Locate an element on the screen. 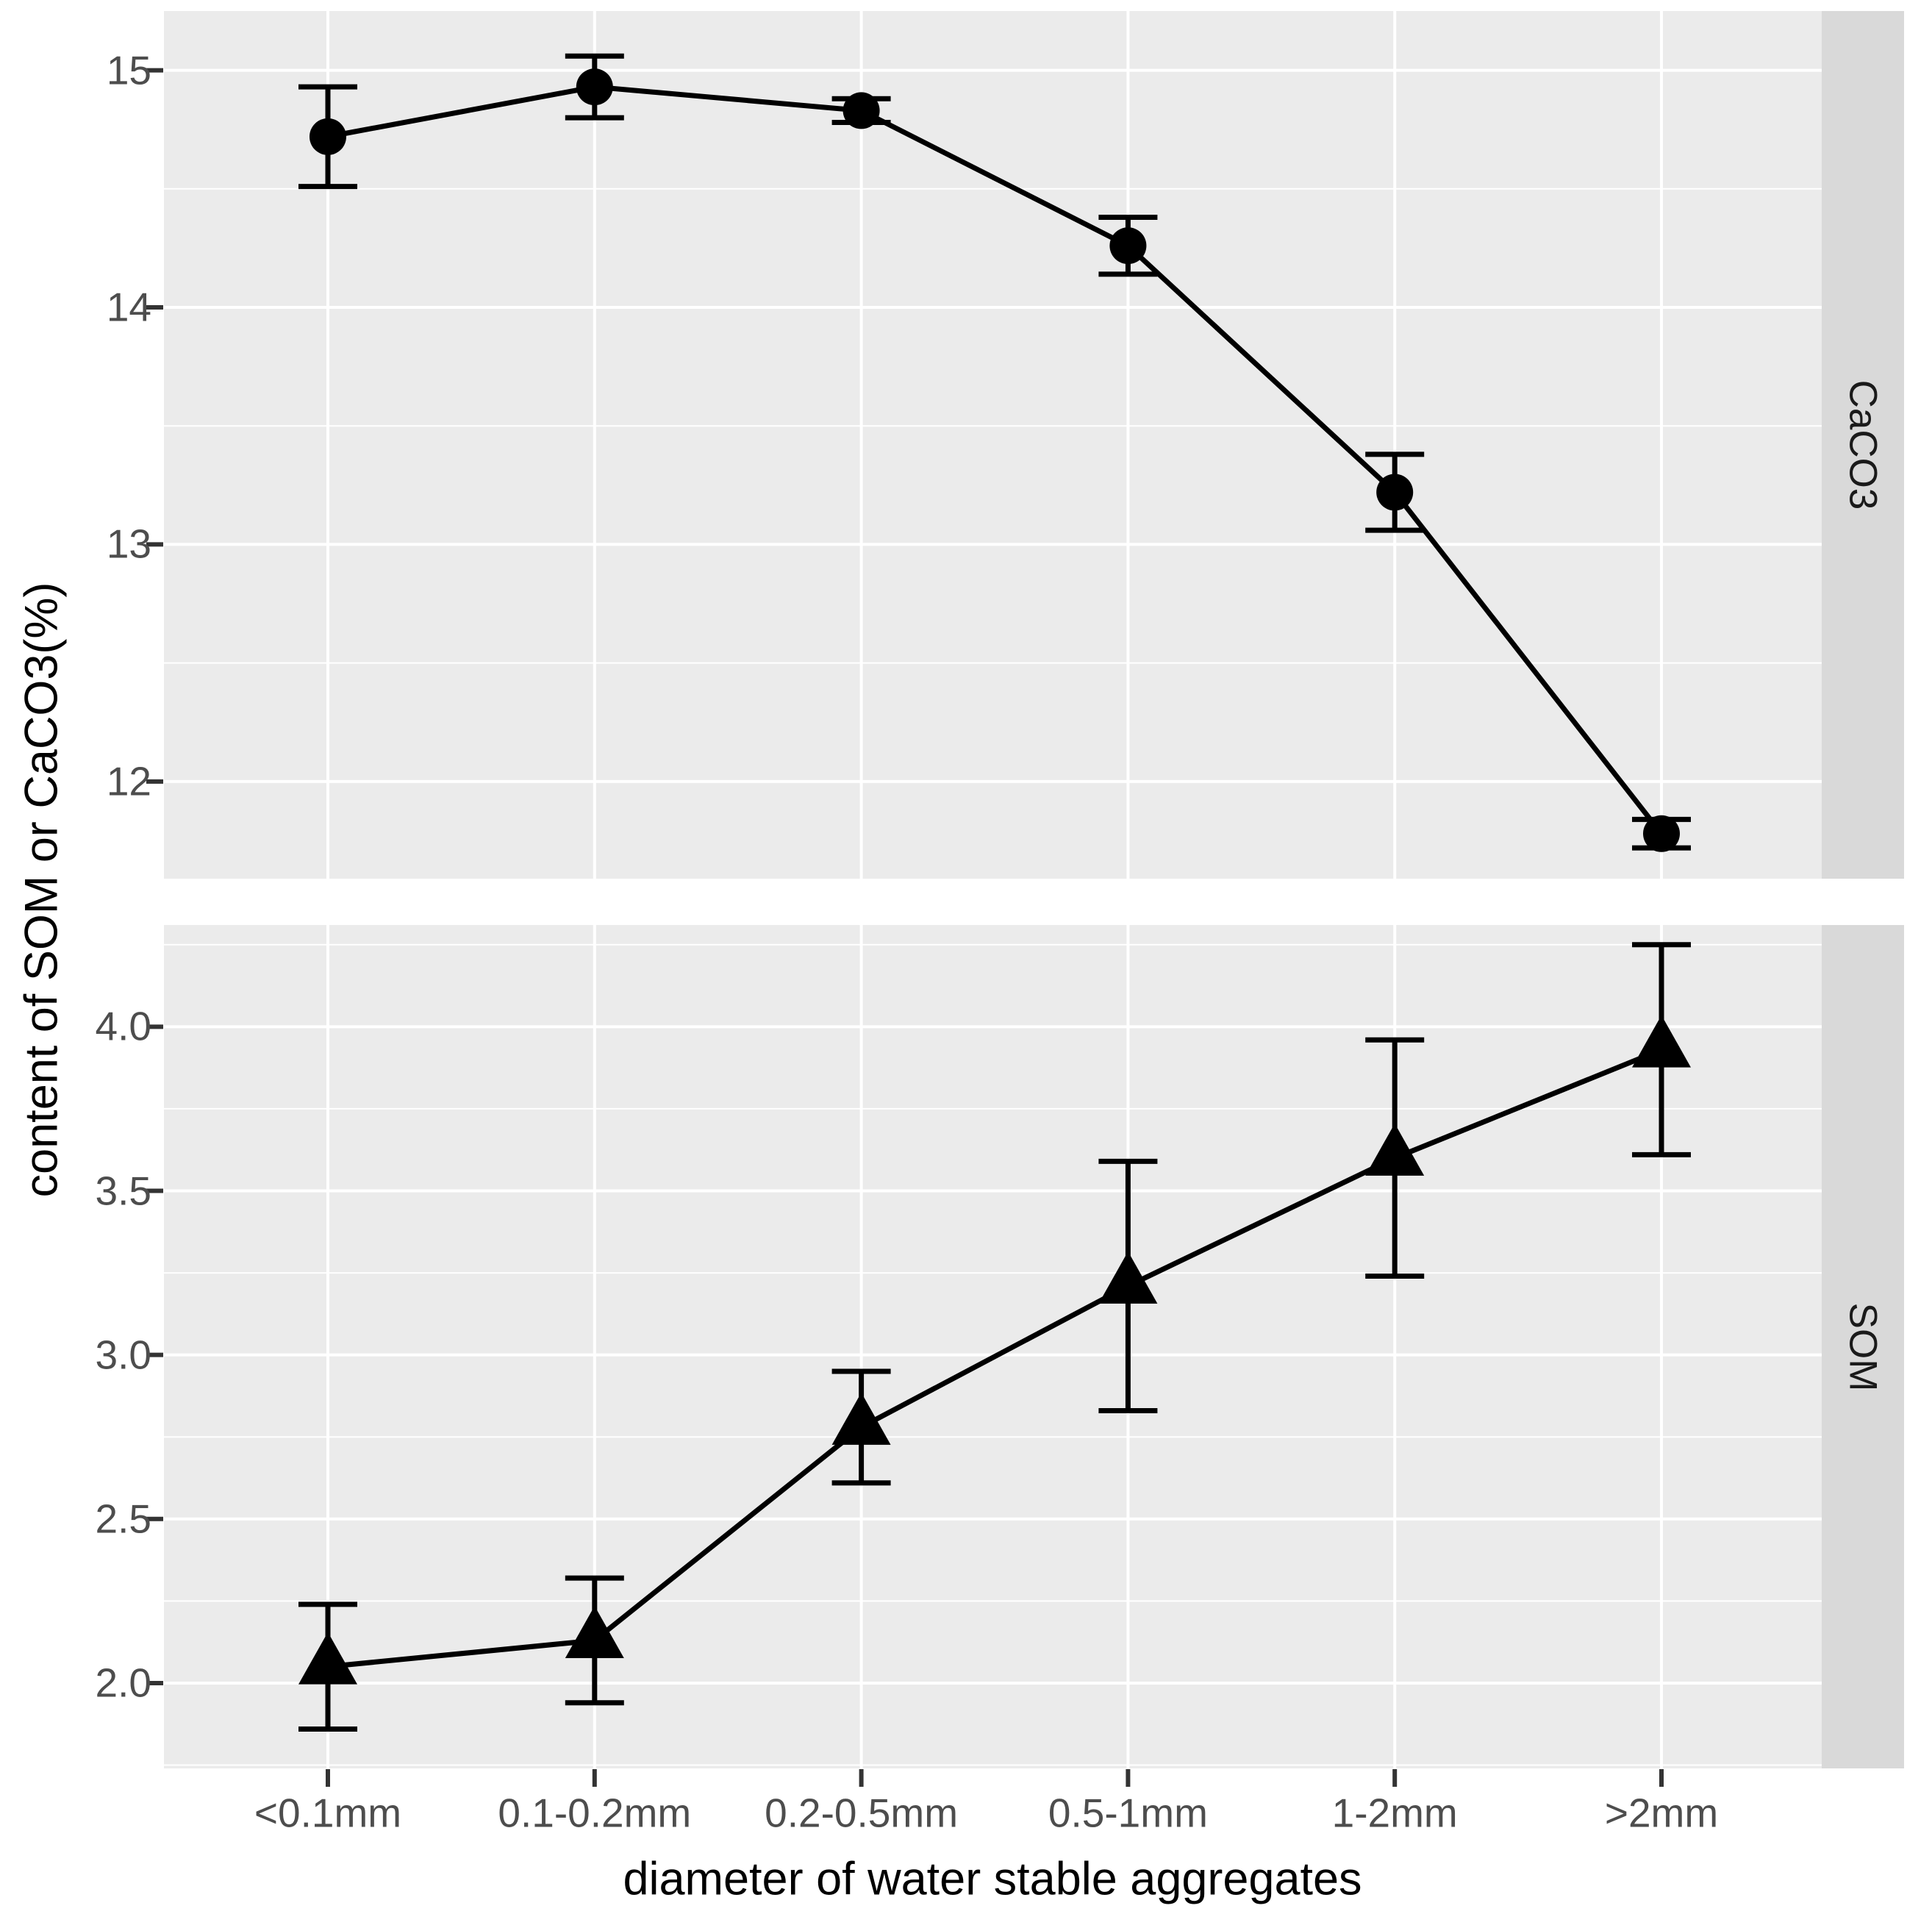  y-tick-label: 12 is located at coordinates (128, 781).